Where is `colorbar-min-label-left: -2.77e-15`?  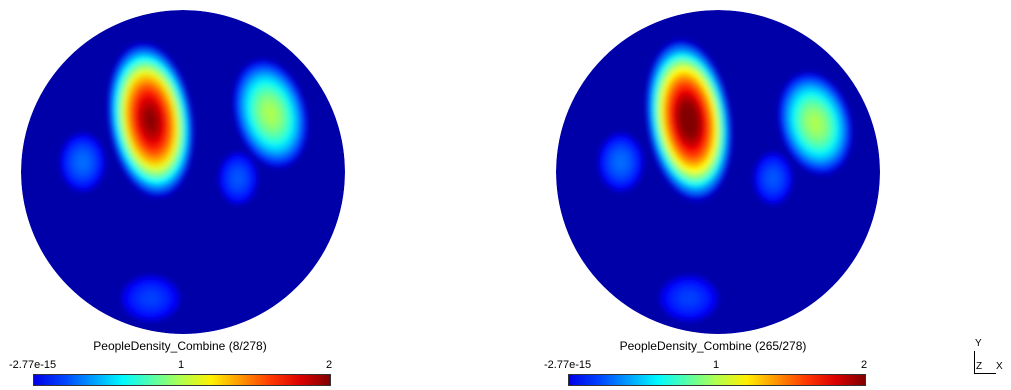
colorbar-min-label-left: -2.77e-15 is located at coordinates (33, 365).